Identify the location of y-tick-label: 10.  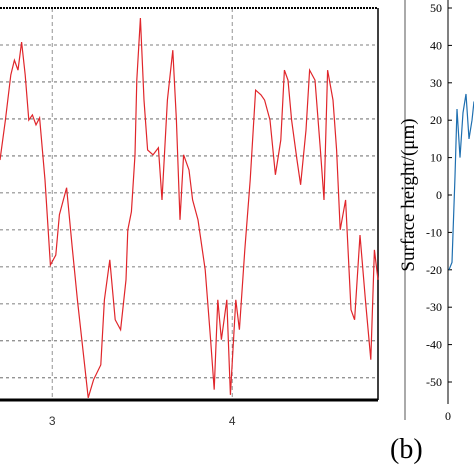
(436, 158).